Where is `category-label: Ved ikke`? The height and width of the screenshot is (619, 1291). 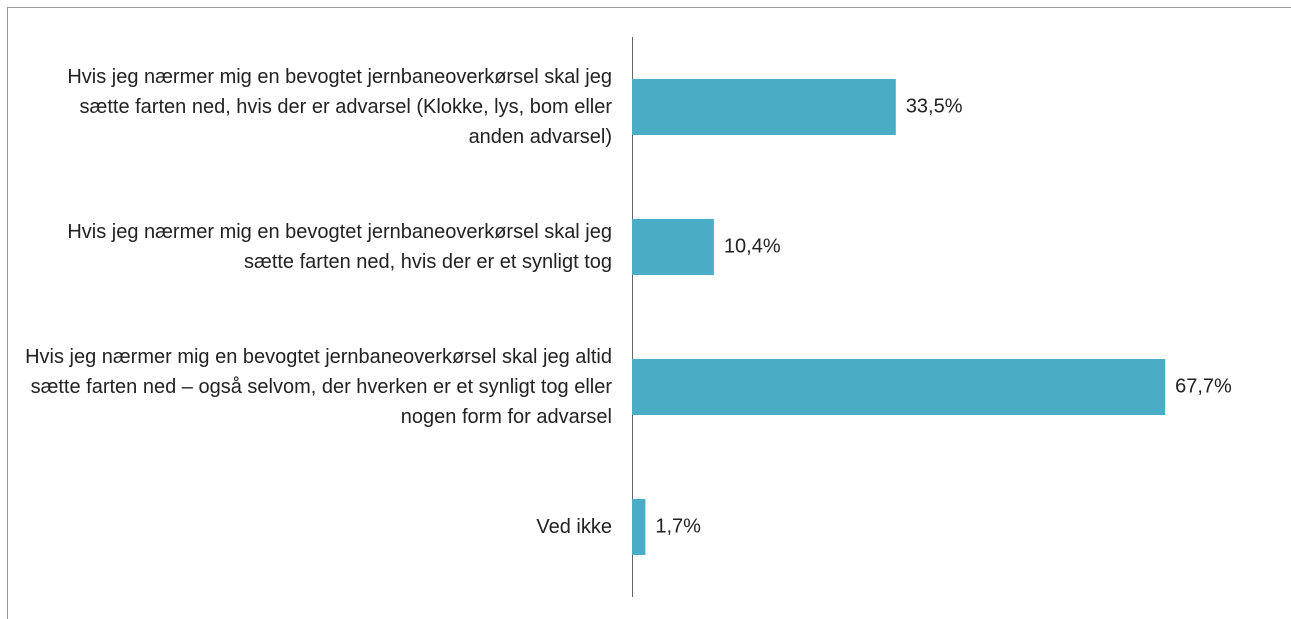
category-label: Ved ikke is located at coordinates (574, 527).